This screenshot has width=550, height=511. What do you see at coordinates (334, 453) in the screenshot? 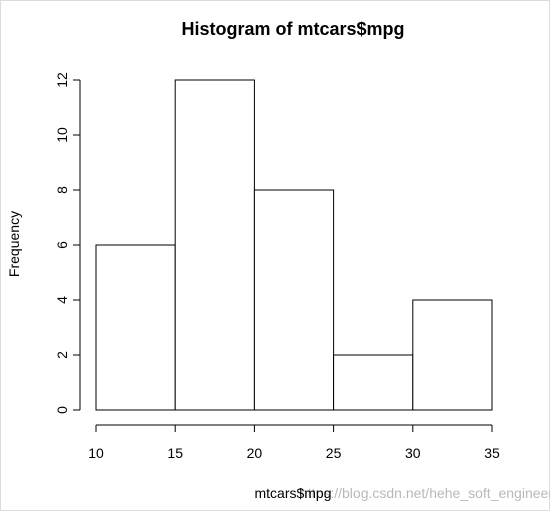
I see `x-tick-label-3: 25` at bounding box center [334, 453].